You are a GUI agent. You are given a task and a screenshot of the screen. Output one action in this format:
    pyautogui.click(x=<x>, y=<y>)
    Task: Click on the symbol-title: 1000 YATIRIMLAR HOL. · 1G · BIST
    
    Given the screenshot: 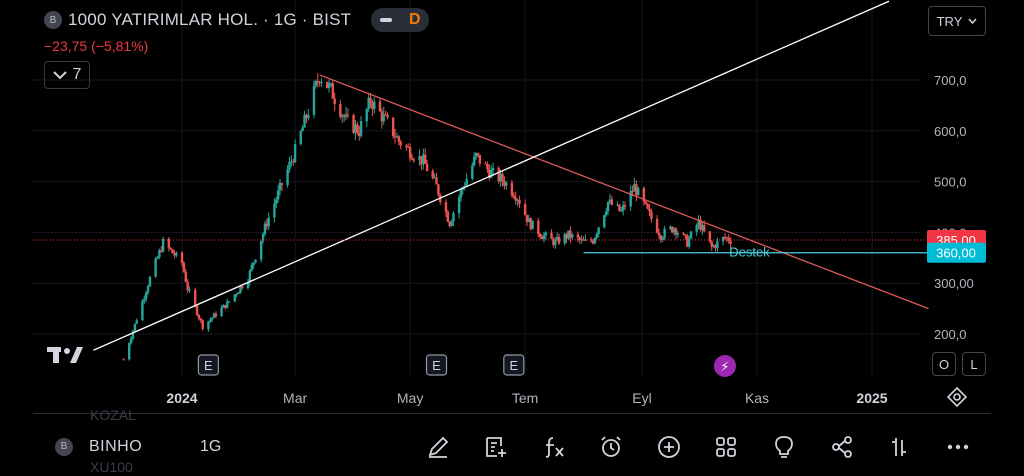 What is the action you would take?
    pyautogui.click(x=210, y=19)
    